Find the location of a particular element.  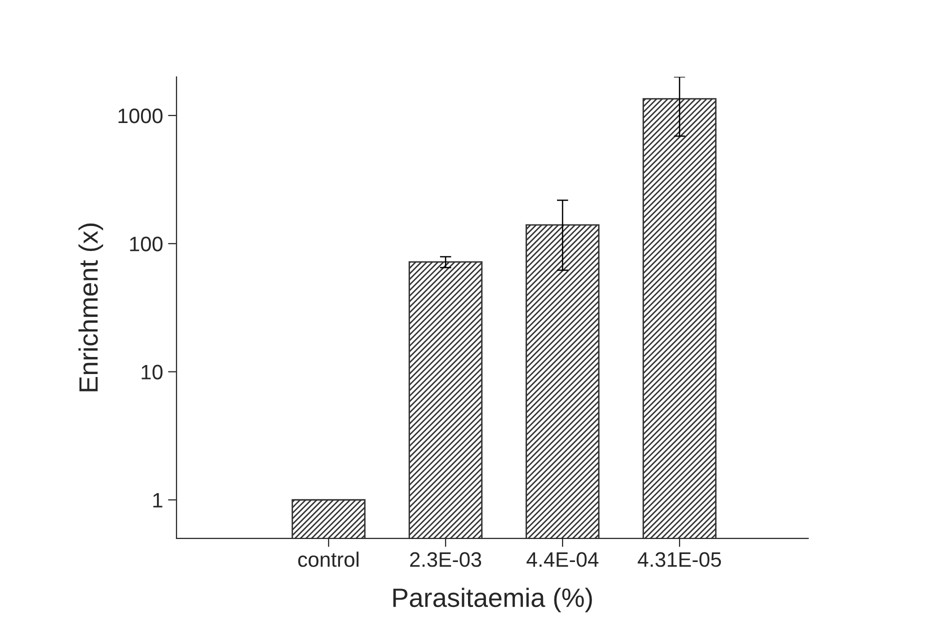

x-tick-label: 4.31E-05 is located at coordinates (679, 559).